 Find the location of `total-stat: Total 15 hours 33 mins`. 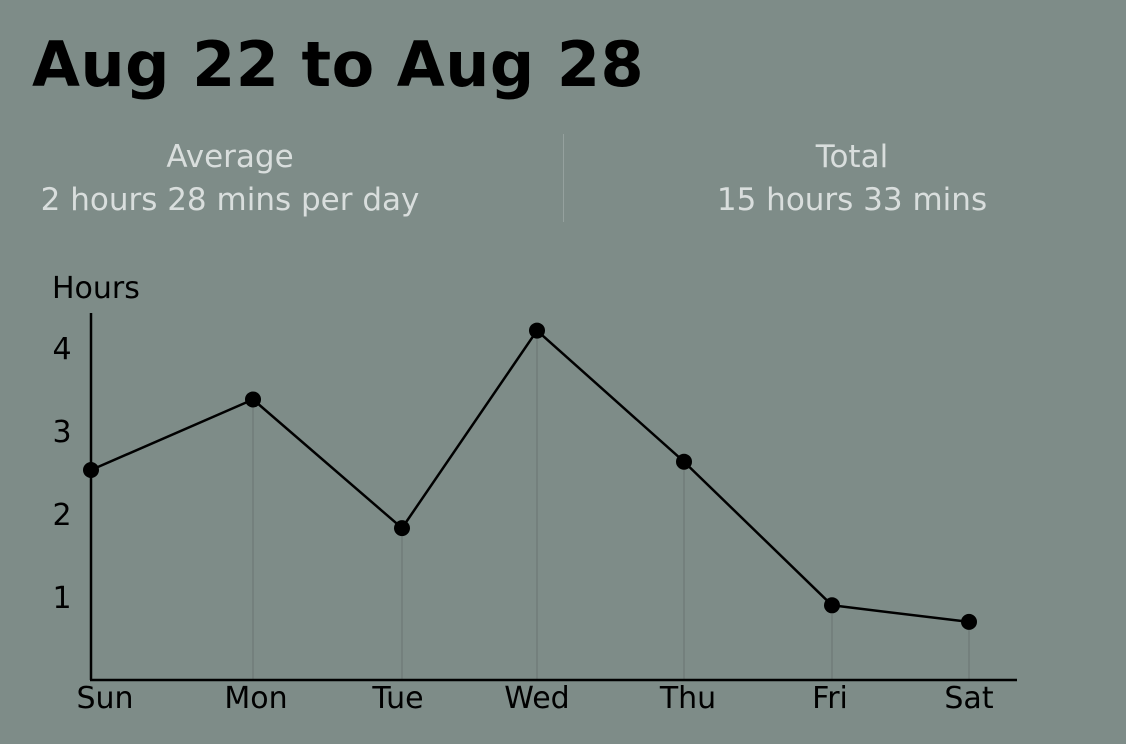

total-stat: Total 15 hours 33 mins is located at coordinates (852, 179).